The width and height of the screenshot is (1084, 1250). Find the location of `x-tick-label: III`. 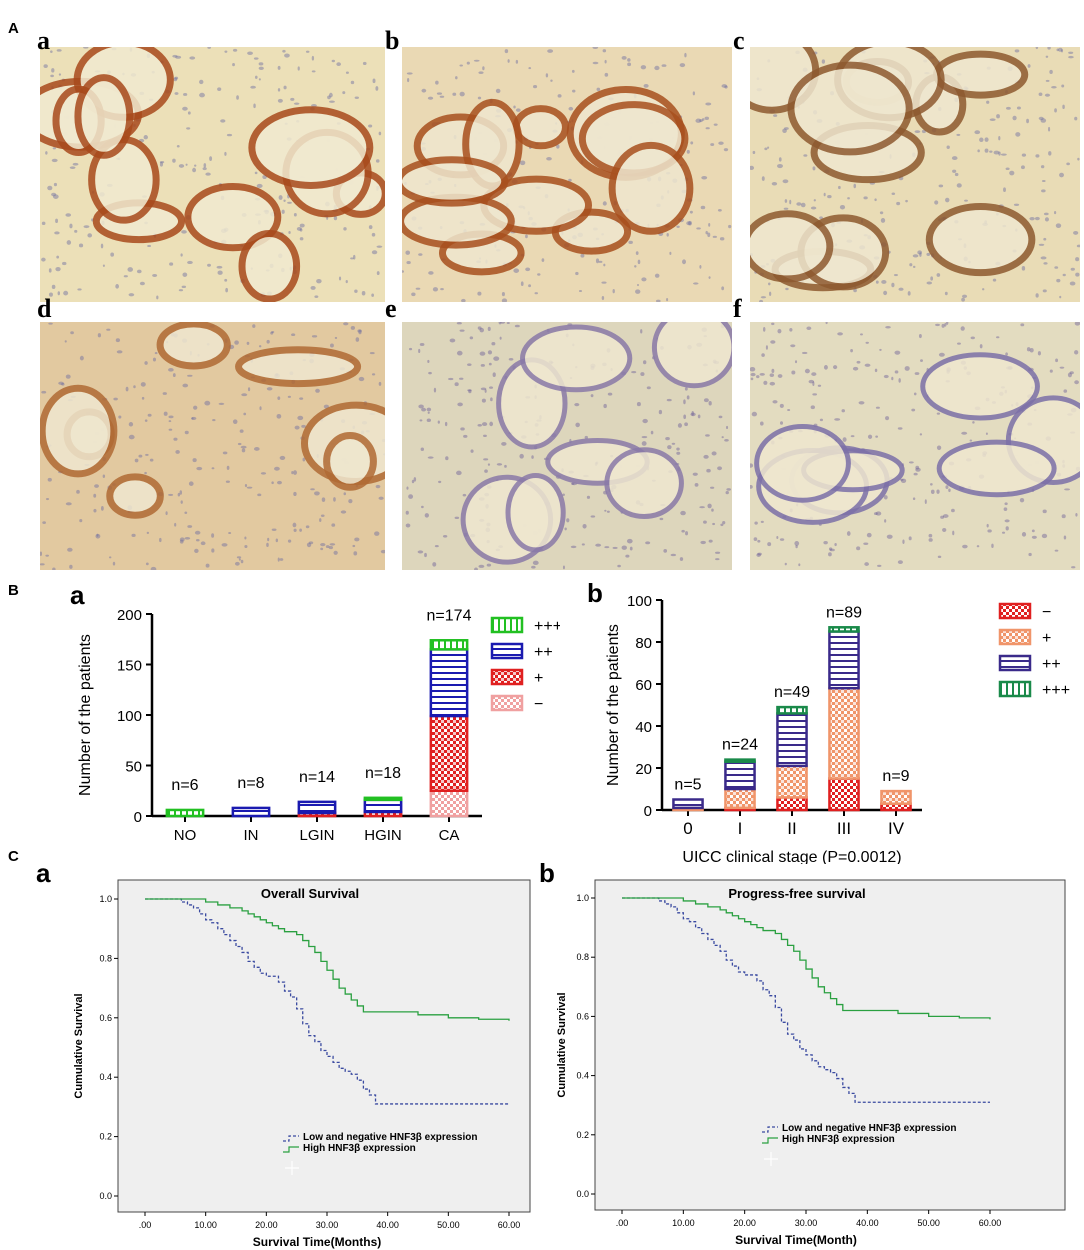

x-tick-label: III is located at coordinates (844, 828).